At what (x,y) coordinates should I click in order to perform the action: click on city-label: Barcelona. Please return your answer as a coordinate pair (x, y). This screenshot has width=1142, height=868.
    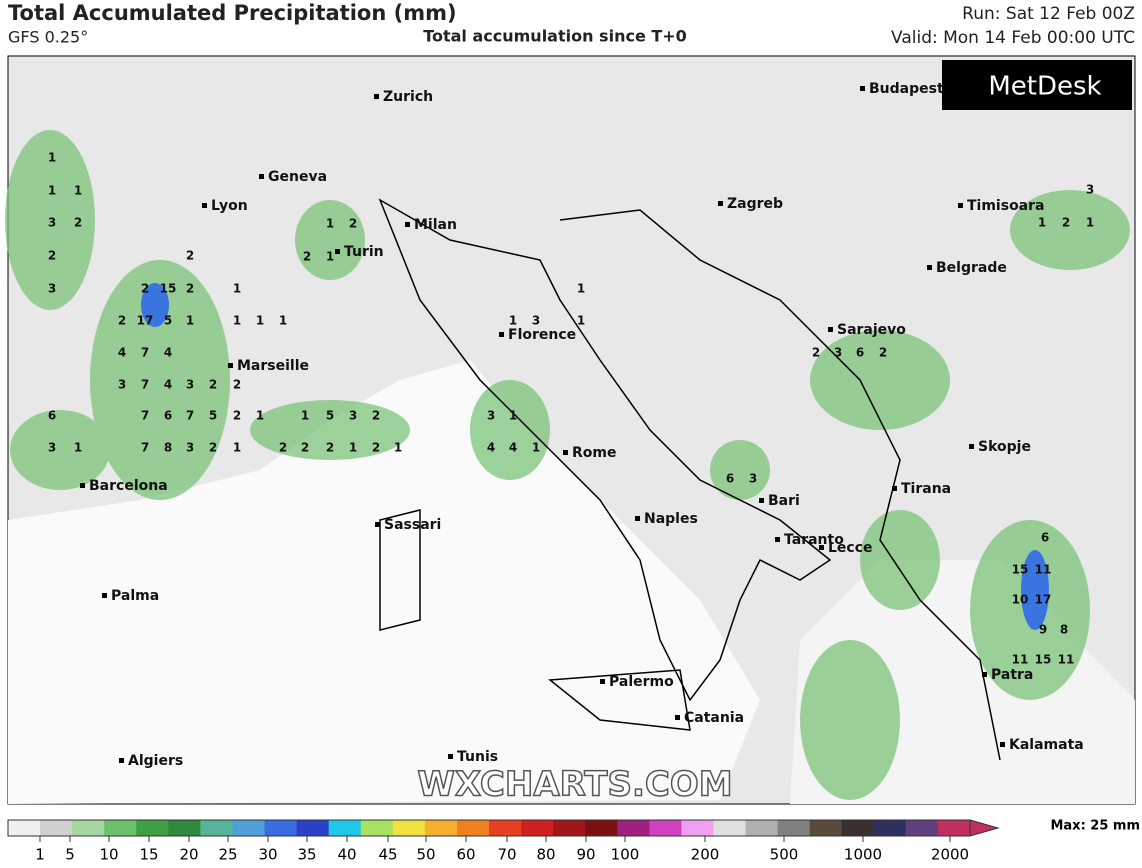
    Looking at the image, I should click on (128, 486).